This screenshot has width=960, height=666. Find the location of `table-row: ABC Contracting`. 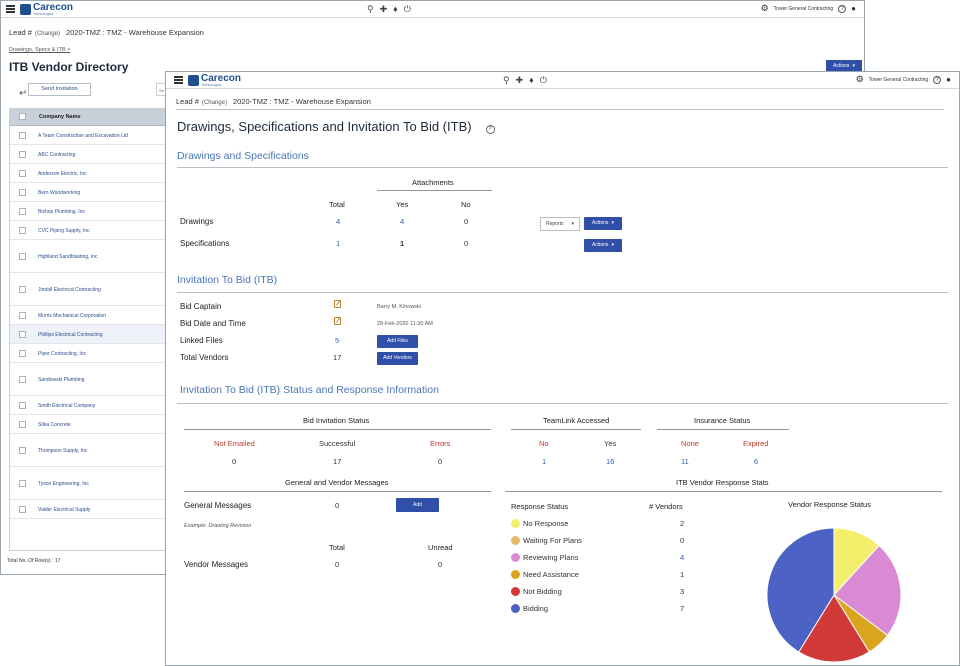

table-row: ABC Contracting is located at coordinates (89, 154).